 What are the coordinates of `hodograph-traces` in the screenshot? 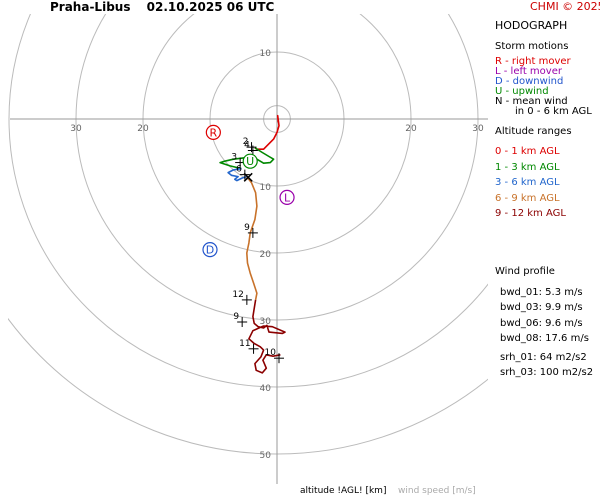 It's located at (252, 244).